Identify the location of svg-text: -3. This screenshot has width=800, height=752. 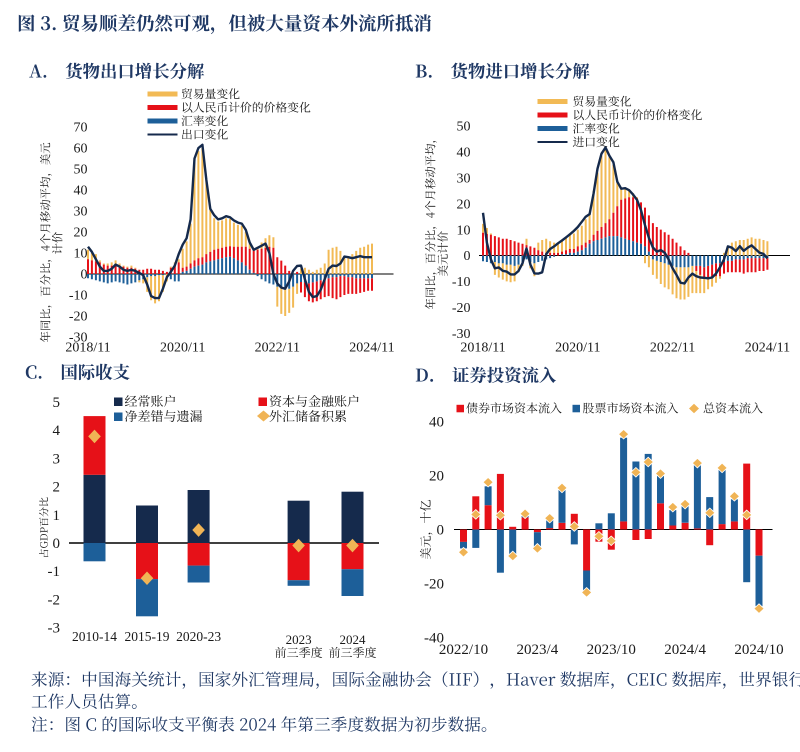
(54, 629).